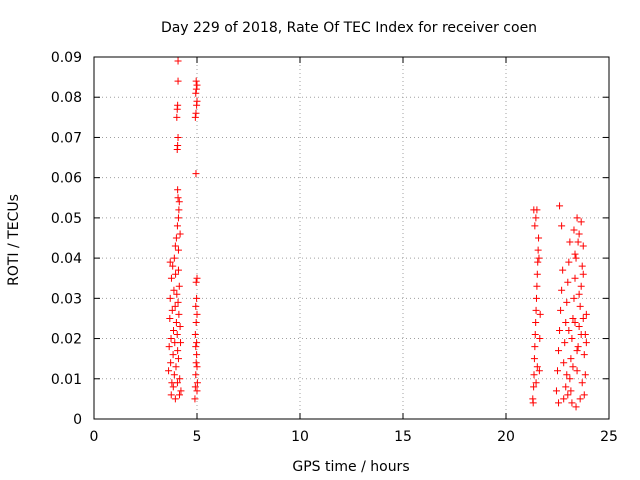 Image resolution: width=640 pixels, height=480 pixels. What do you see at coordinates (300, 437) in the screenshot?
I see `x-tick-label: 10` at bounding box center [300, 437].